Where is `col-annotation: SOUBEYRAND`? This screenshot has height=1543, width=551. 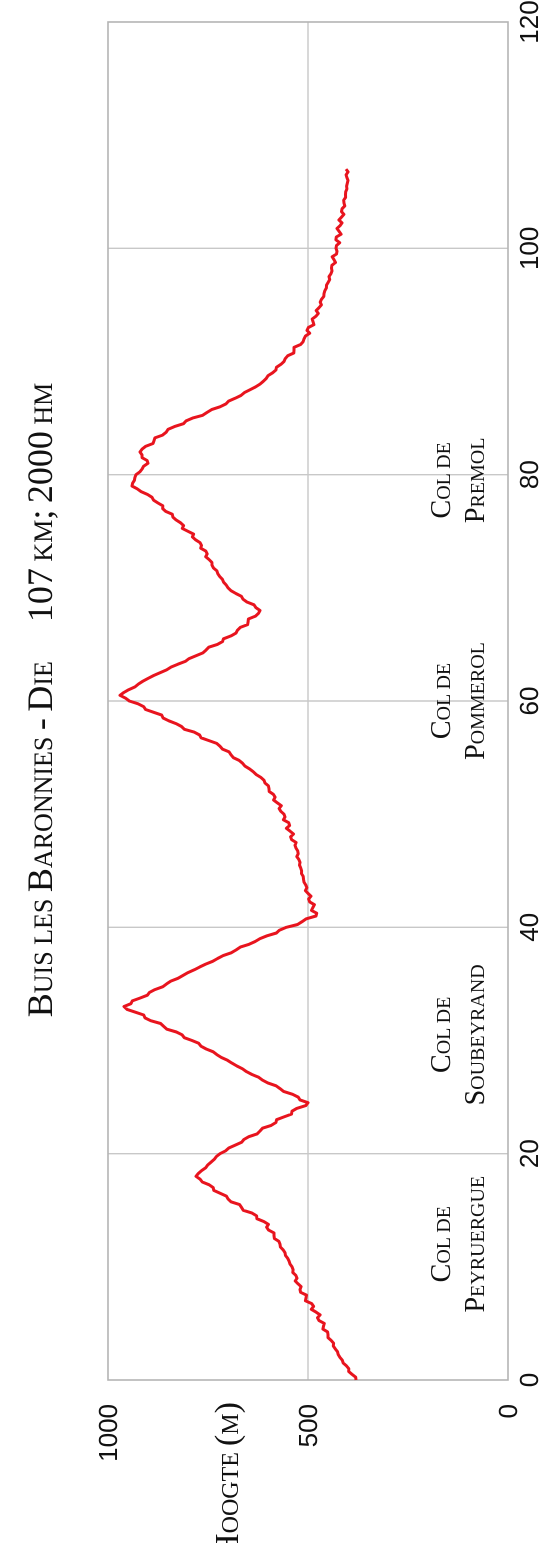 col-annotation: SOUBEYRAND is located at coordinates (475, 1034).